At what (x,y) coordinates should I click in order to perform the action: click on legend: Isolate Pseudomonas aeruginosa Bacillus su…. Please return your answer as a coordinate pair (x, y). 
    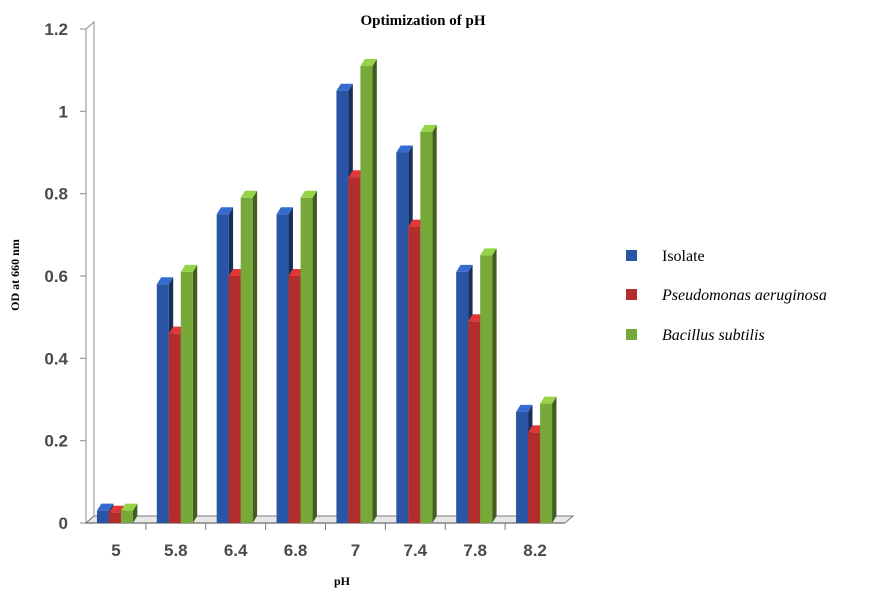
    Looking at the image, I should click on (726, 296).